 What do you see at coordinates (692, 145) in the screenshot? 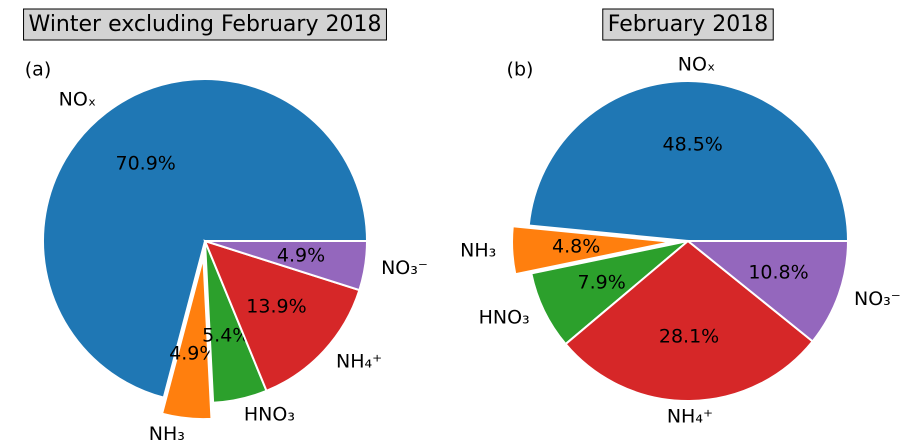
I see `value-label: 48.5%` at bounding box center [692, 145].